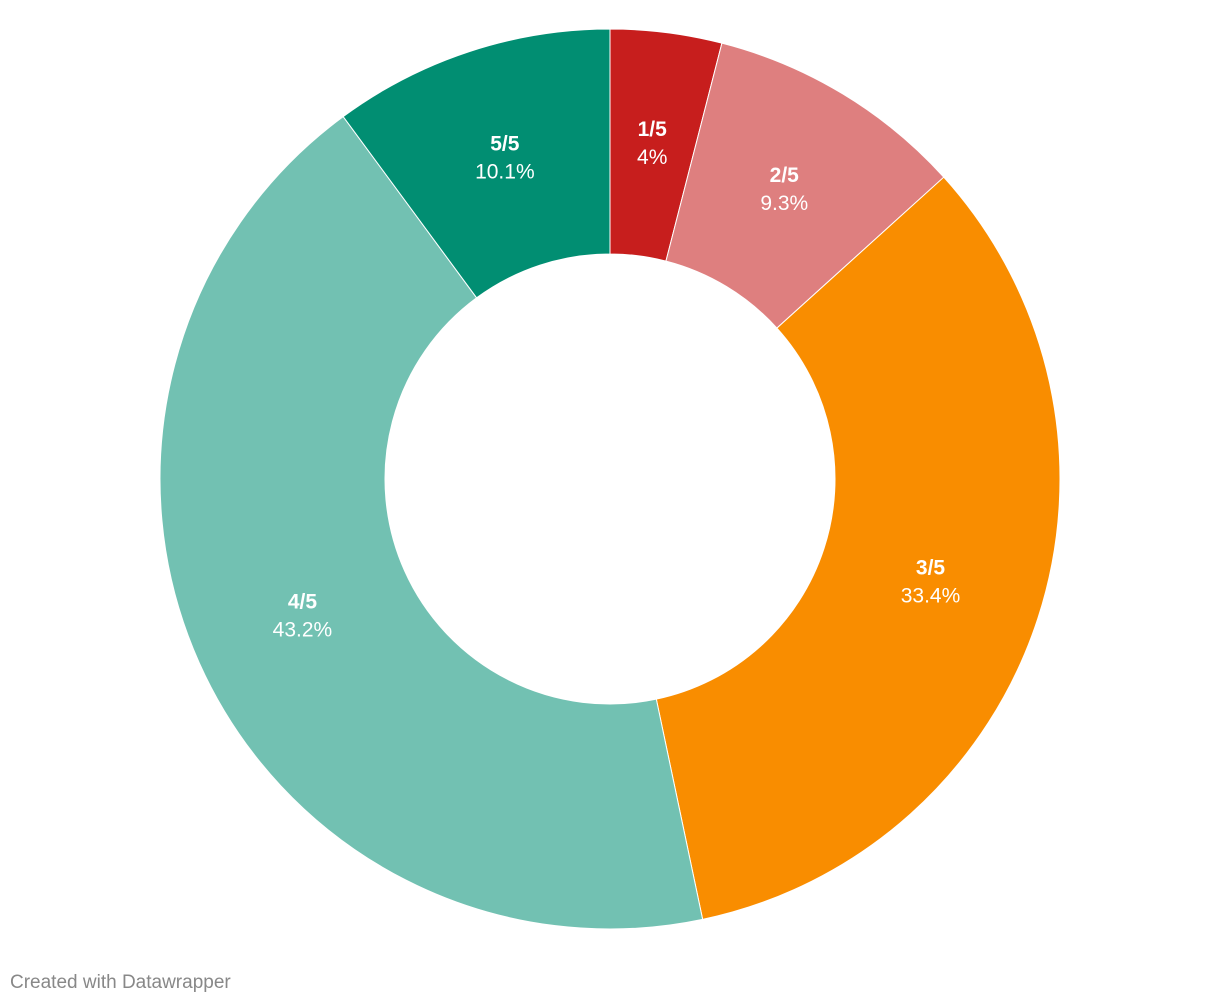 The image size is (1220, 1006). I want to click on slice-name: 1/5, so click(653, 129).